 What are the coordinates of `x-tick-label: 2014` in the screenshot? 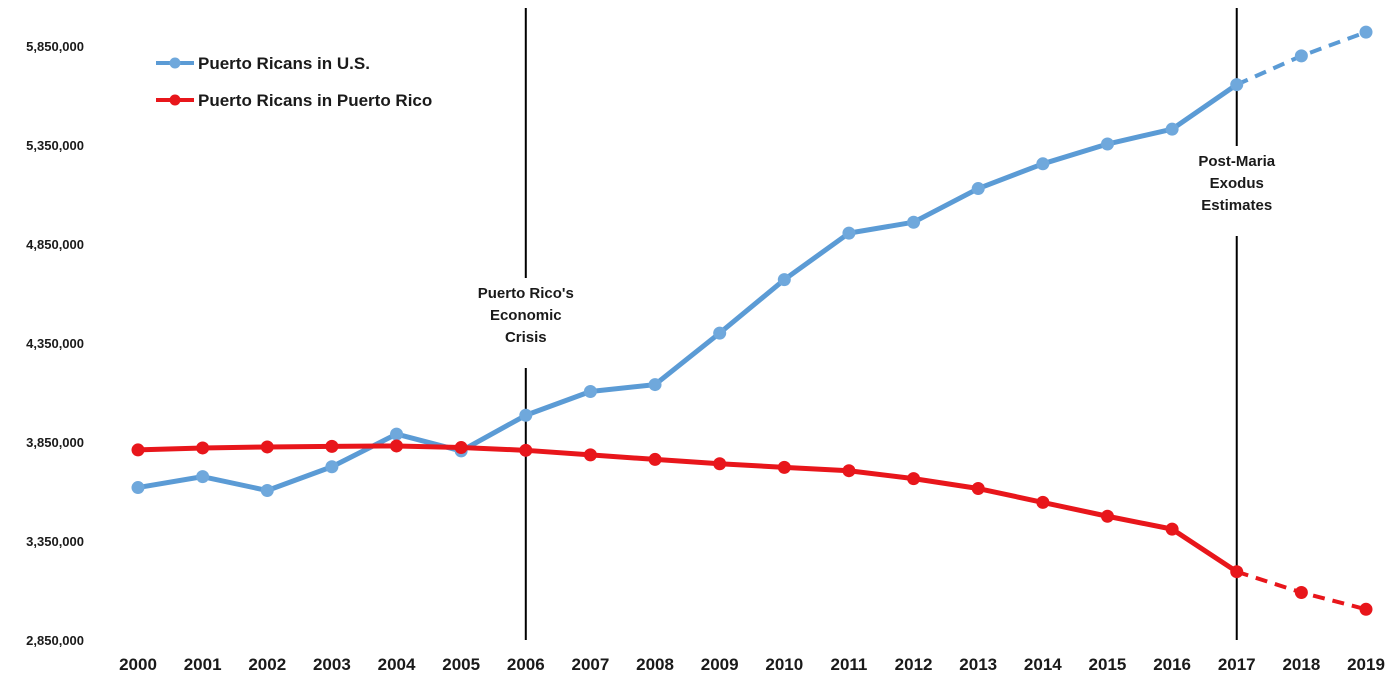 It's located at (1043, 664).